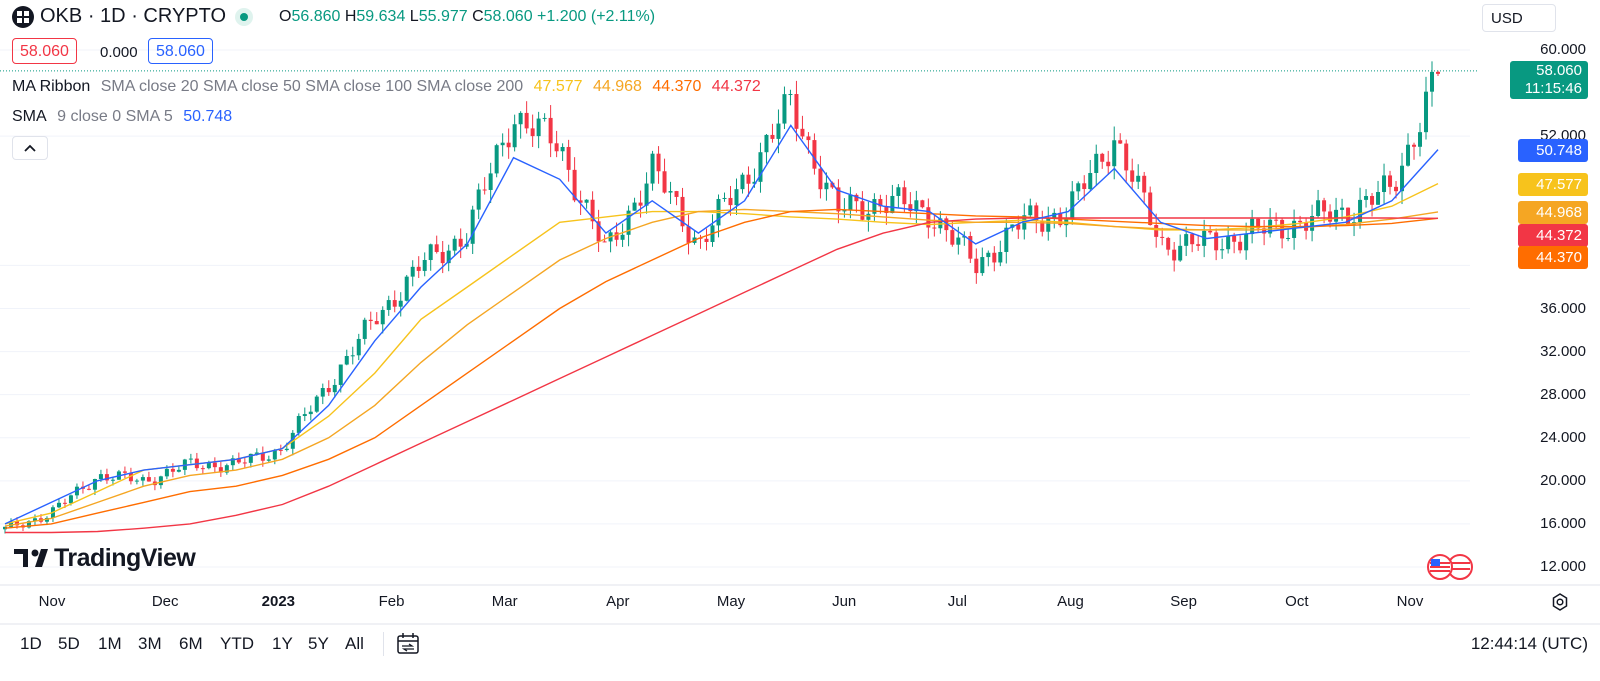 The width and height of the screenshot is (1600, 681). I want to click on interval-label: 1D, so click(113, 16).